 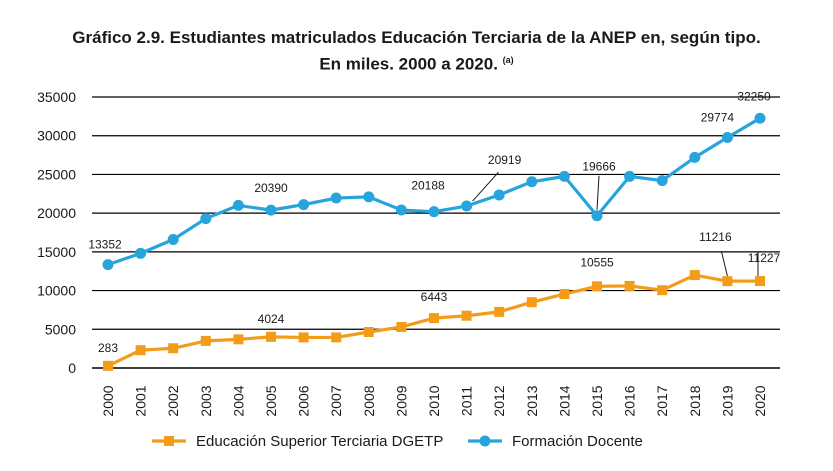 I want to click on legend-marker-circle, so click(x=485, y=441).